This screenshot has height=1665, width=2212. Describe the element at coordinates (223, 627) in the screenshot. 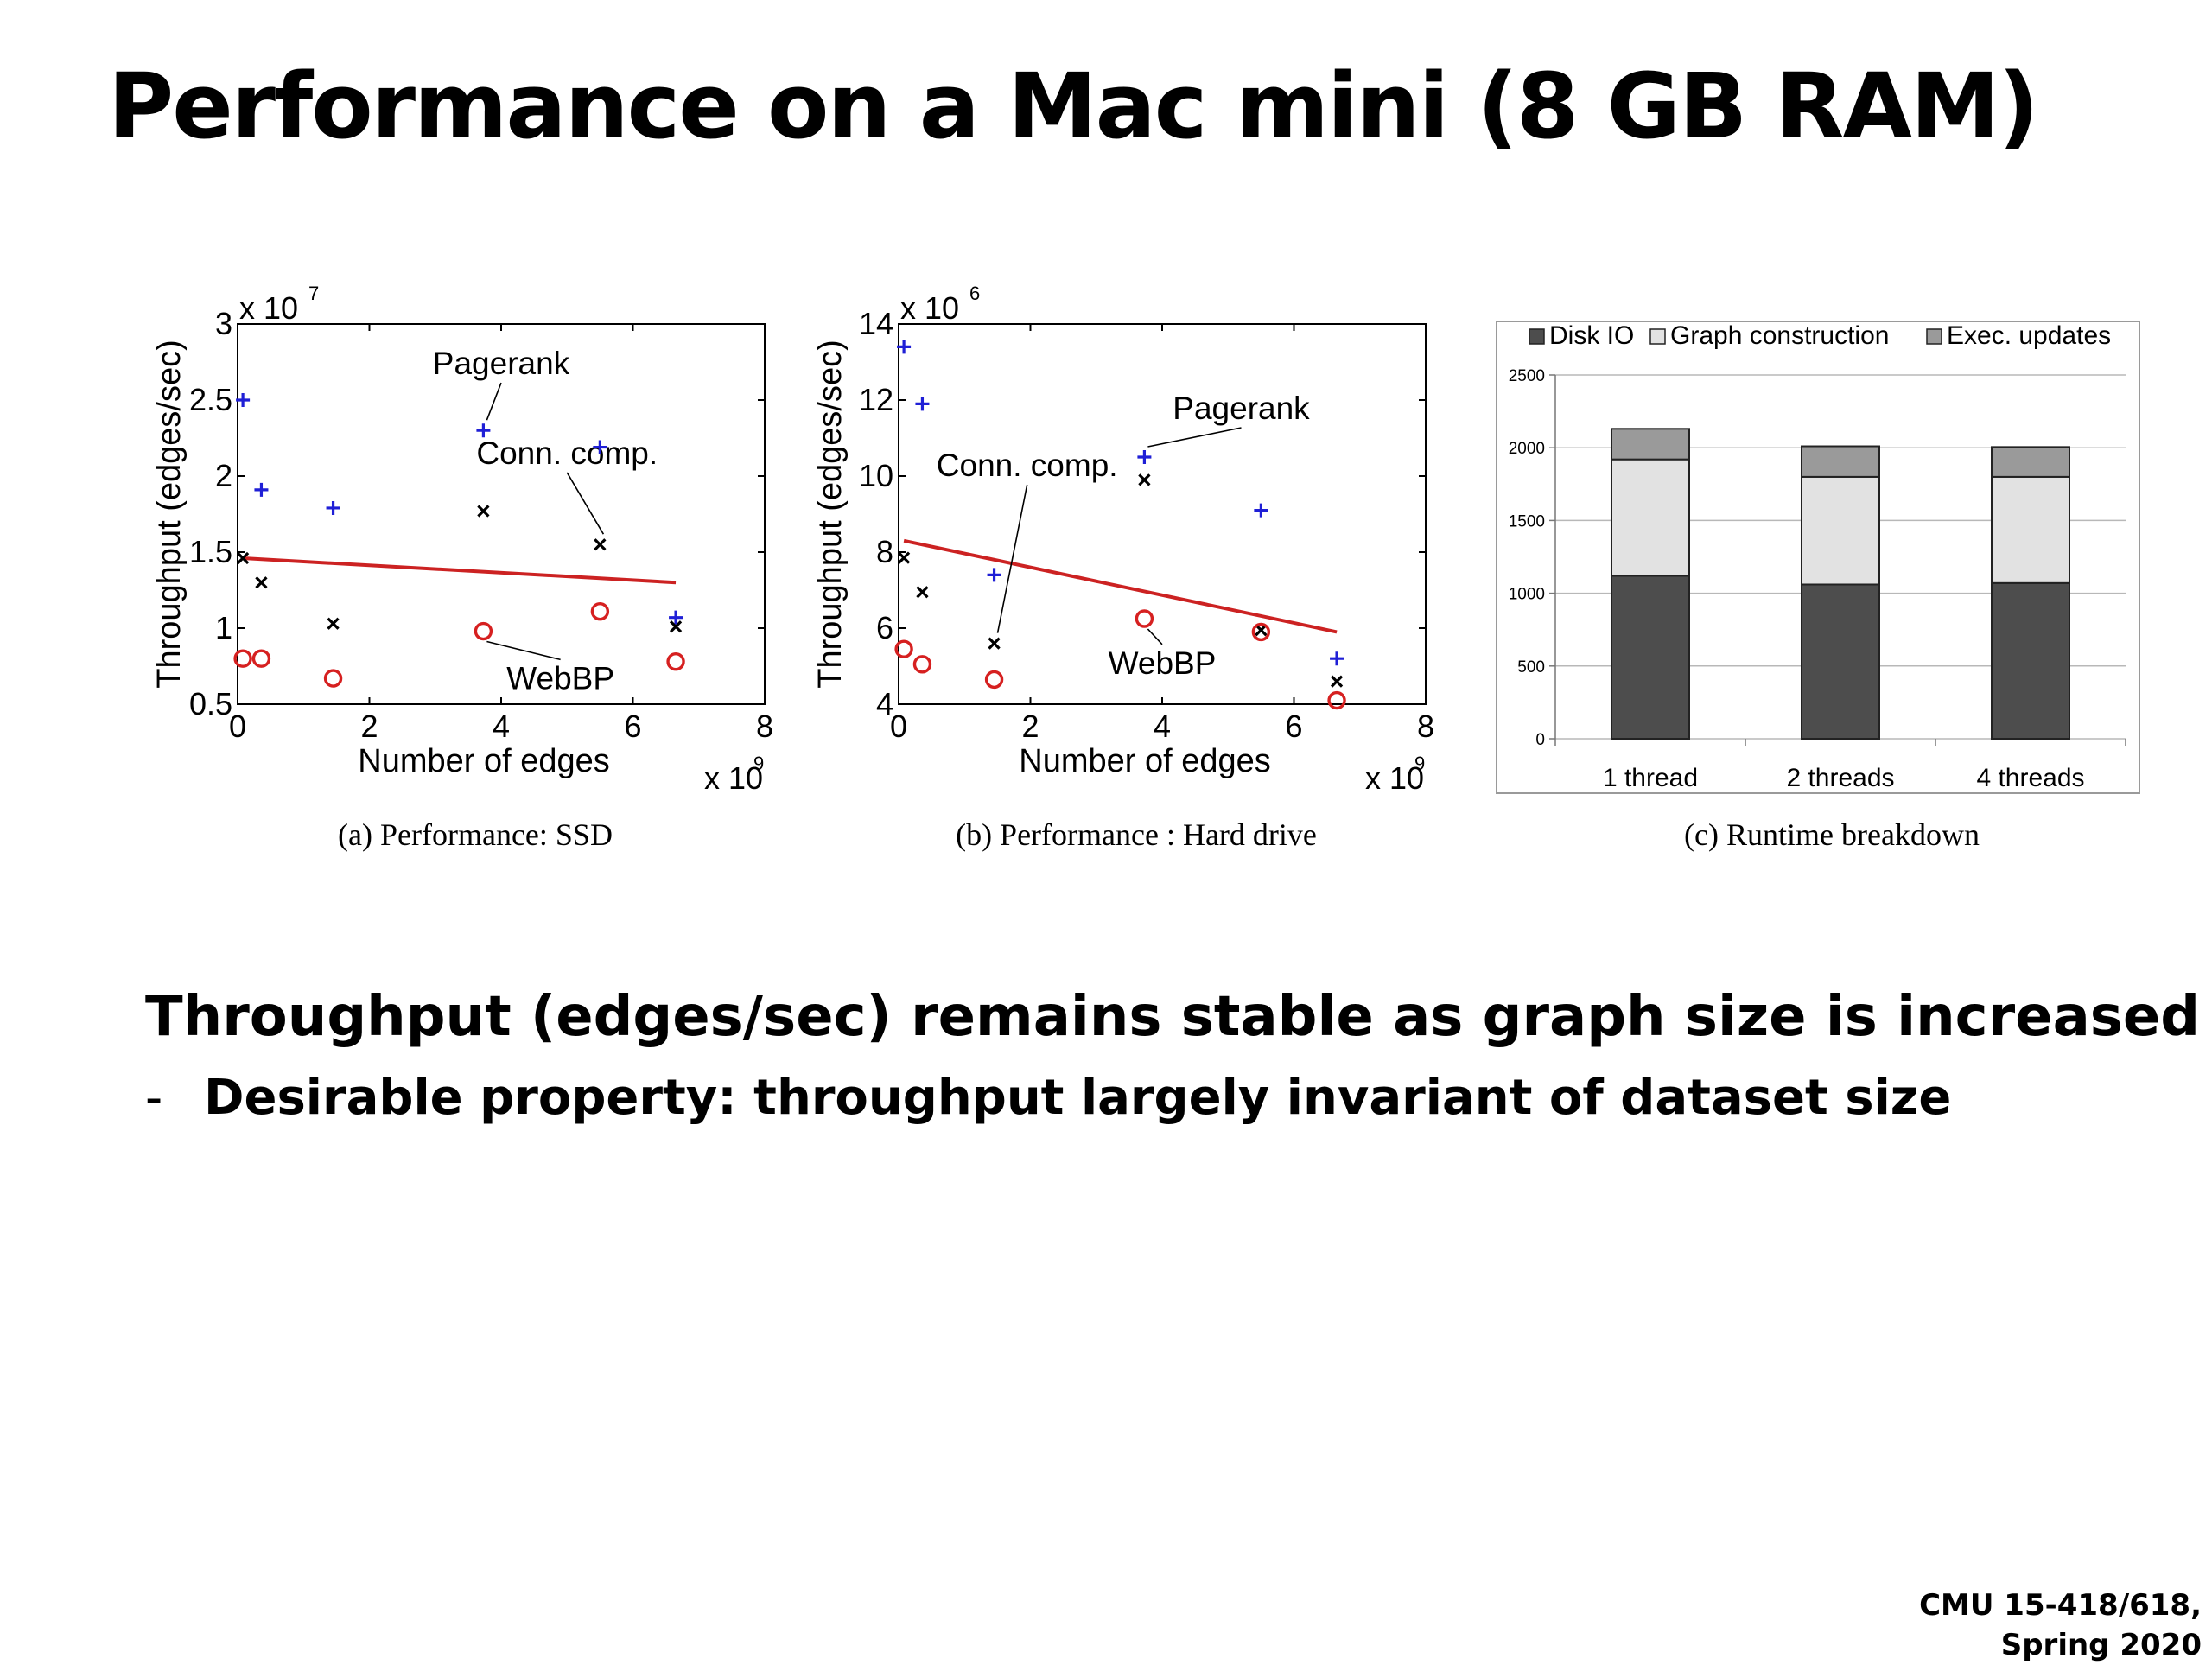

I see `y-tick-label: 1` at that location.